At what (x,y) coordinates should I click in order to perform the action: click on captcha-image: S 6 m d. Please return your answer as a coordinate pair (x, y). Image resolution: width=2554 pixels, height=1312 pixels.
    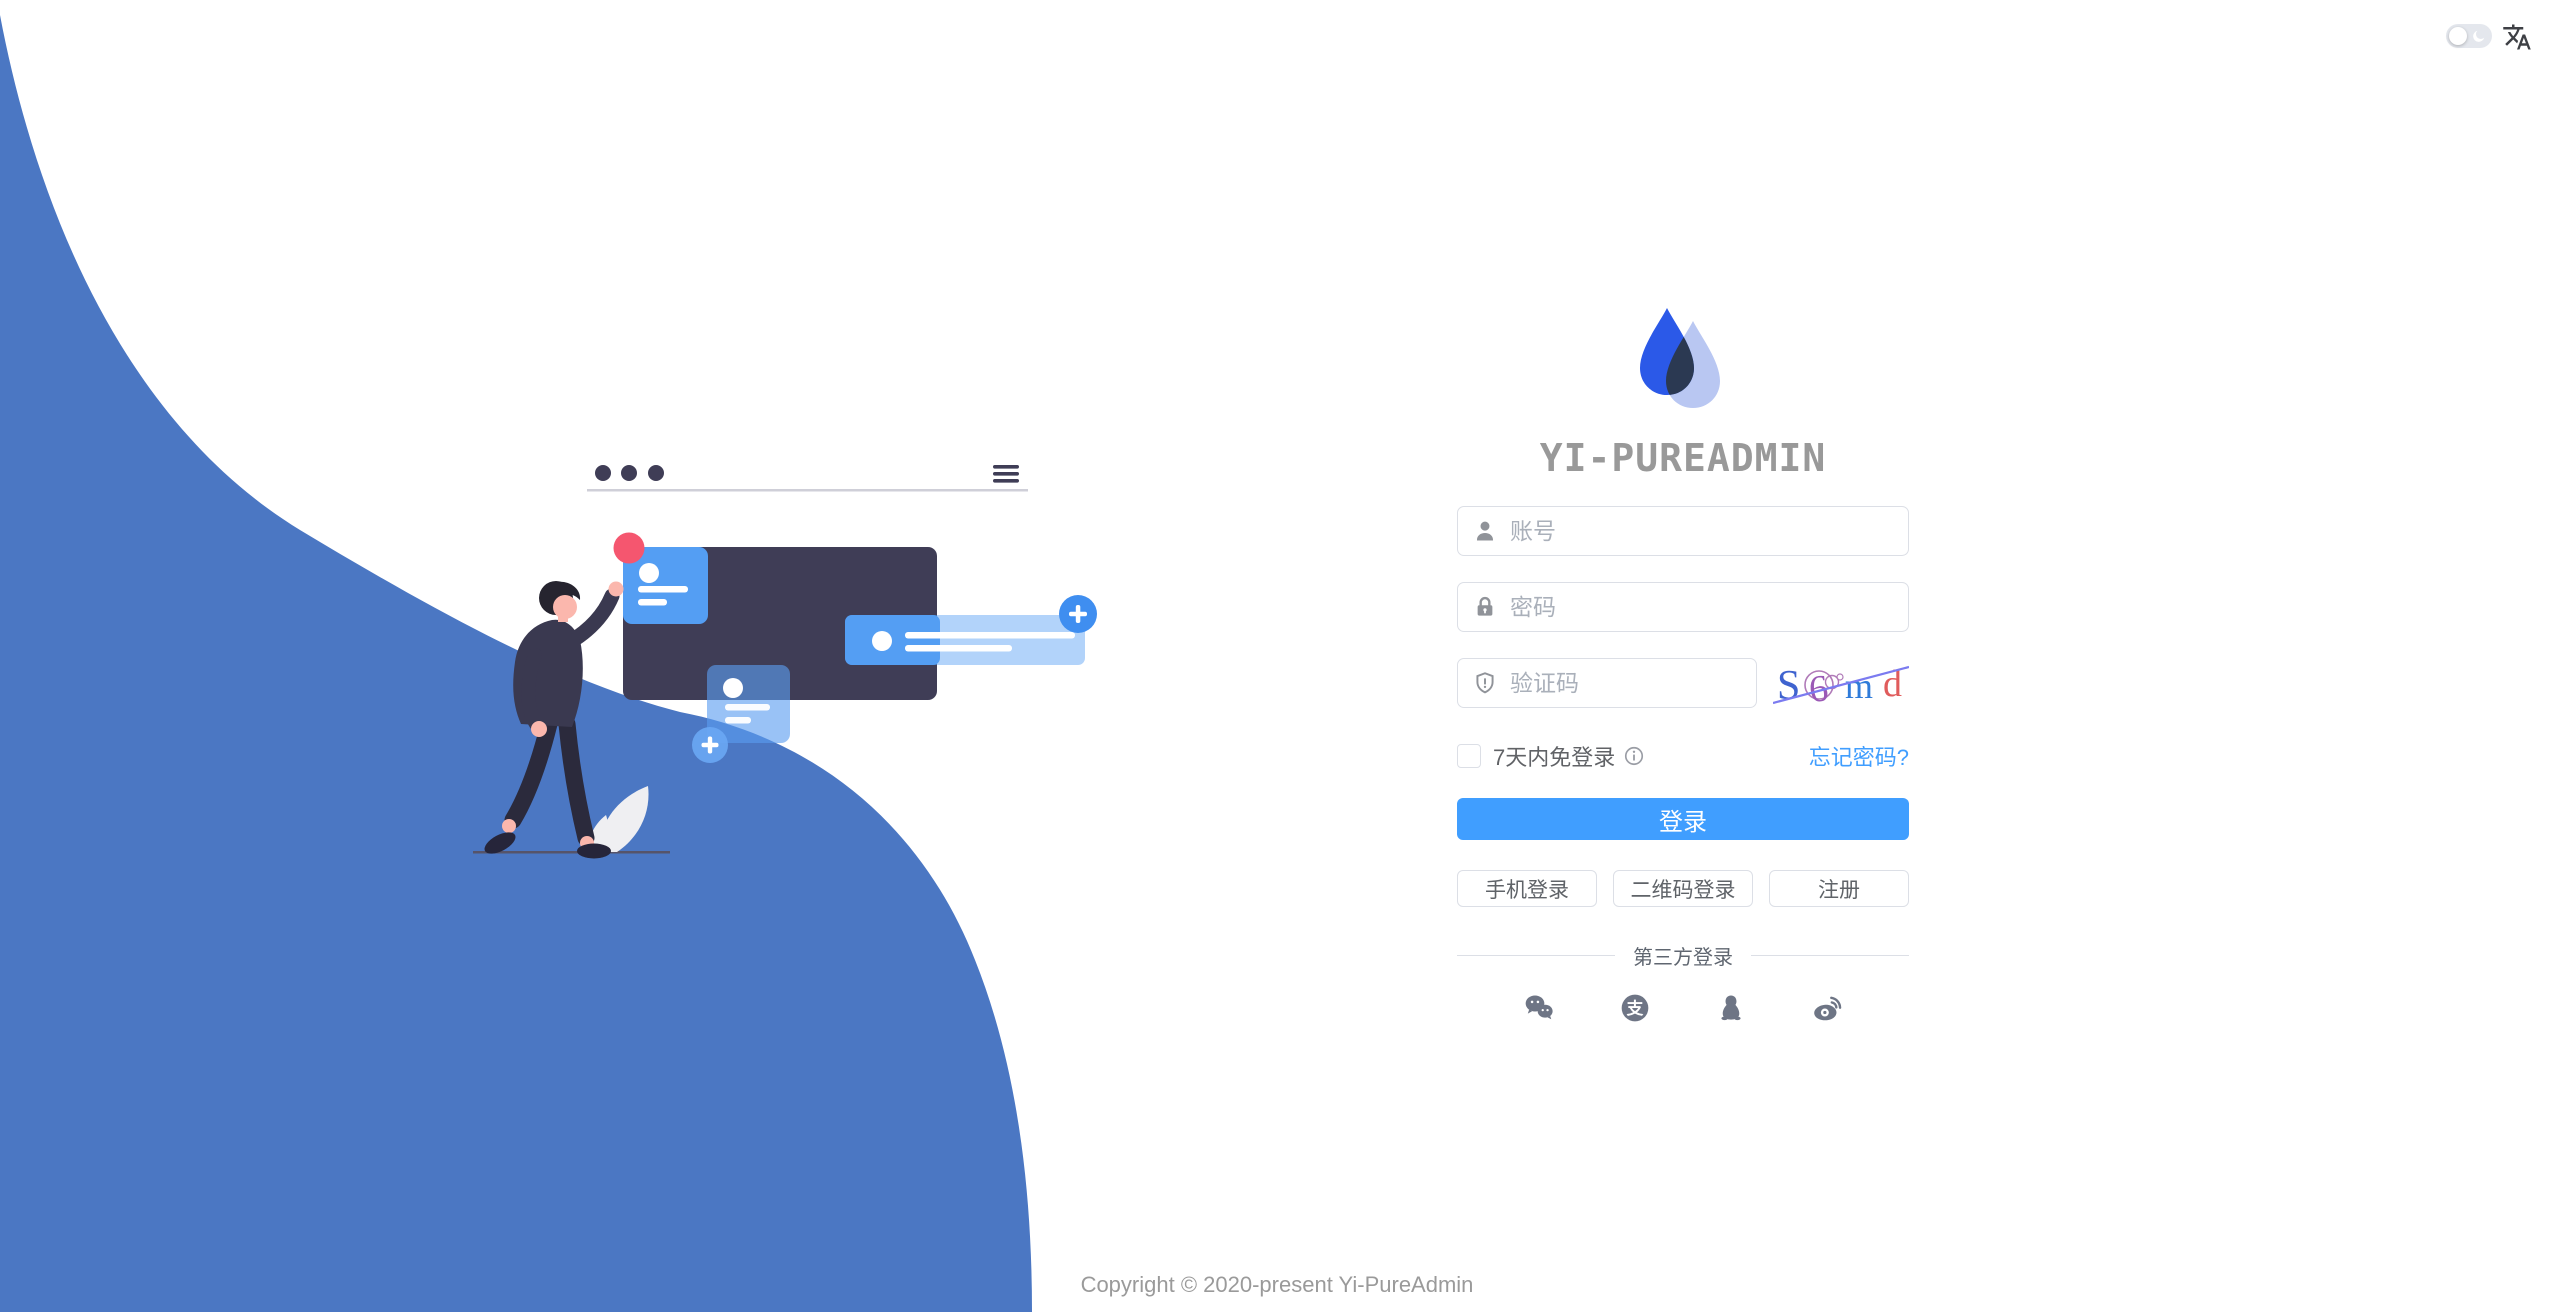
    Looking at the image, I should click on (1841, 683).